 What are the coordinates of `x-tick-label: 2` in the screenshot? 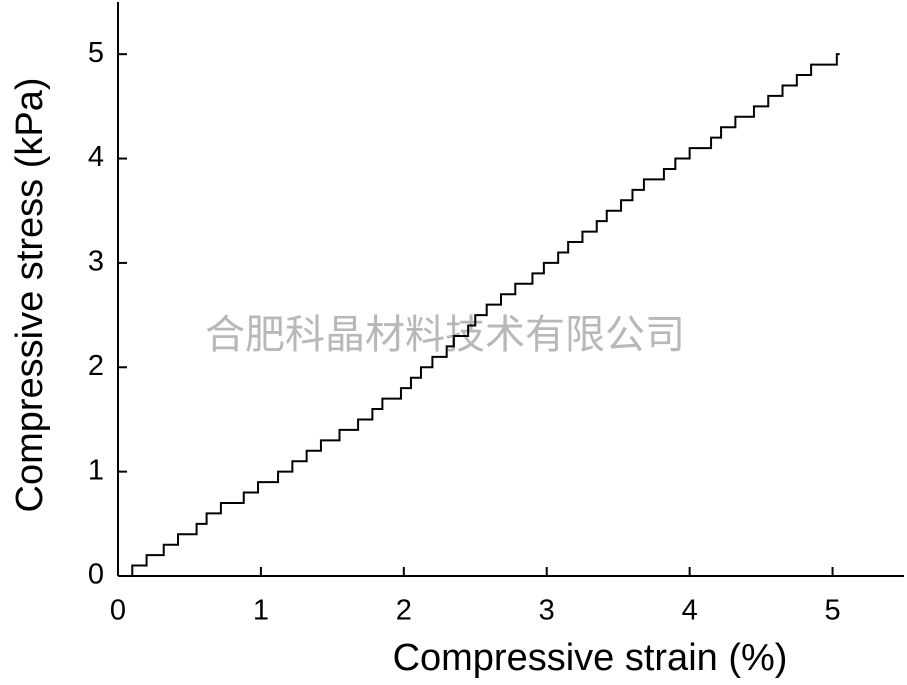 It's located at (404, 611).